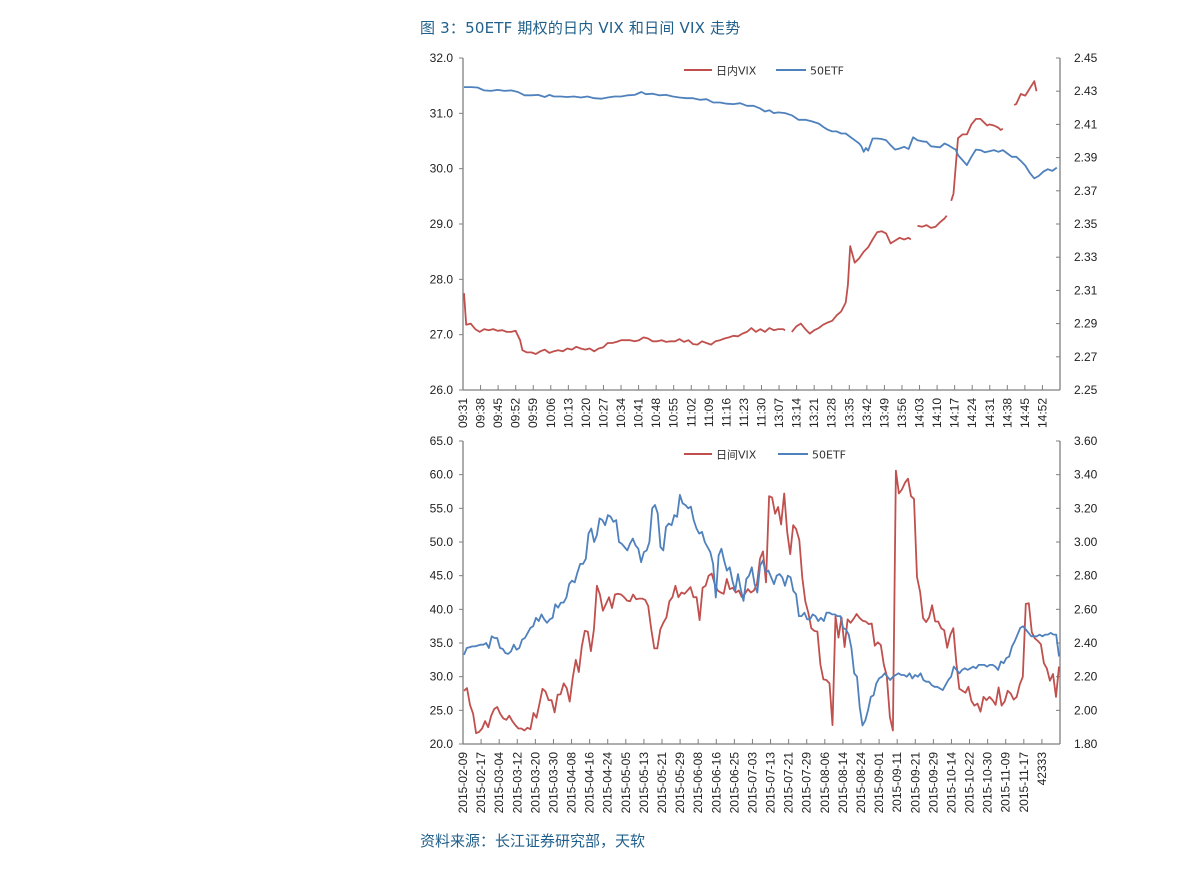 This screenshot has width=1191, height=869. What do you see at coordinates (568, 413) in the screenshot?
I see `x-axis-tick-label: 10:13` at bounding box center [568, 413].